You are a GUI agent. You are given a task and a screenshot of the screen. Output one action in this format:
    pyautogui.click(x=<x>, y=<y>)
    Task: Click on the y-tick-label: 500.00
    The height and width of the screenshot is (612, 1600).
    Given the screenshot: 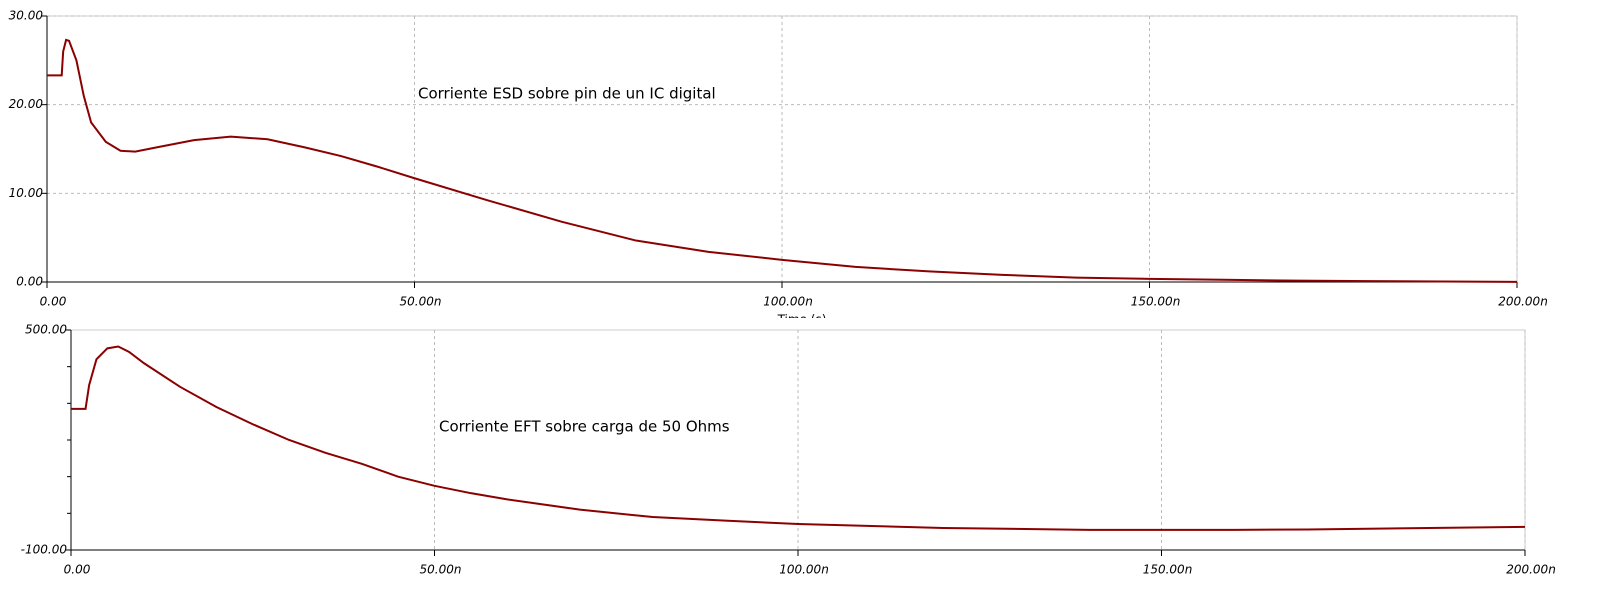 What is the action you would take?
    pyautogui.click(x=46, y=330)
    